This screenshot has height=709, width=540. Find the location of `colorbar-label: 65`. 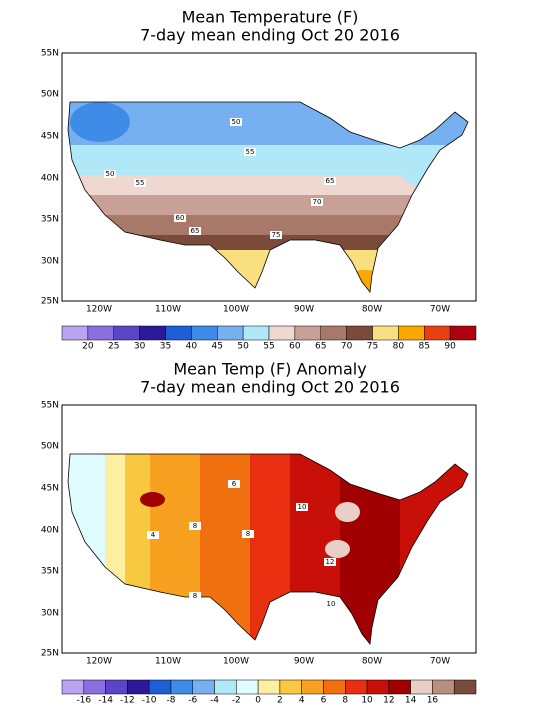

colorbar-label: 65 is located at coordinates (320, 347).